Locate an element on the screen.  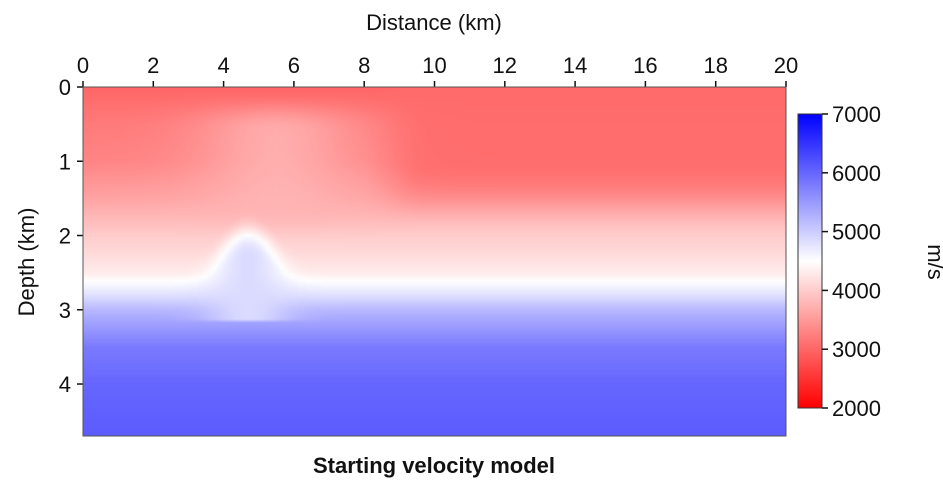
colorbar: 2000 3000 4000 5000 6000 7000 m/s is located at coordinates (870, 261).